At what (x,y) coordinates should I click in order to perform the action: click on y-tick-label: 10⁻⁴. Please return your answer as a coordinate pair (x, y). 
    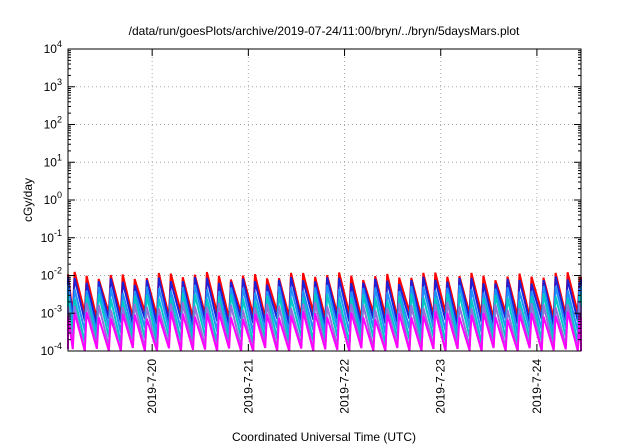
    Looking at the image, I should click on (51, 349).